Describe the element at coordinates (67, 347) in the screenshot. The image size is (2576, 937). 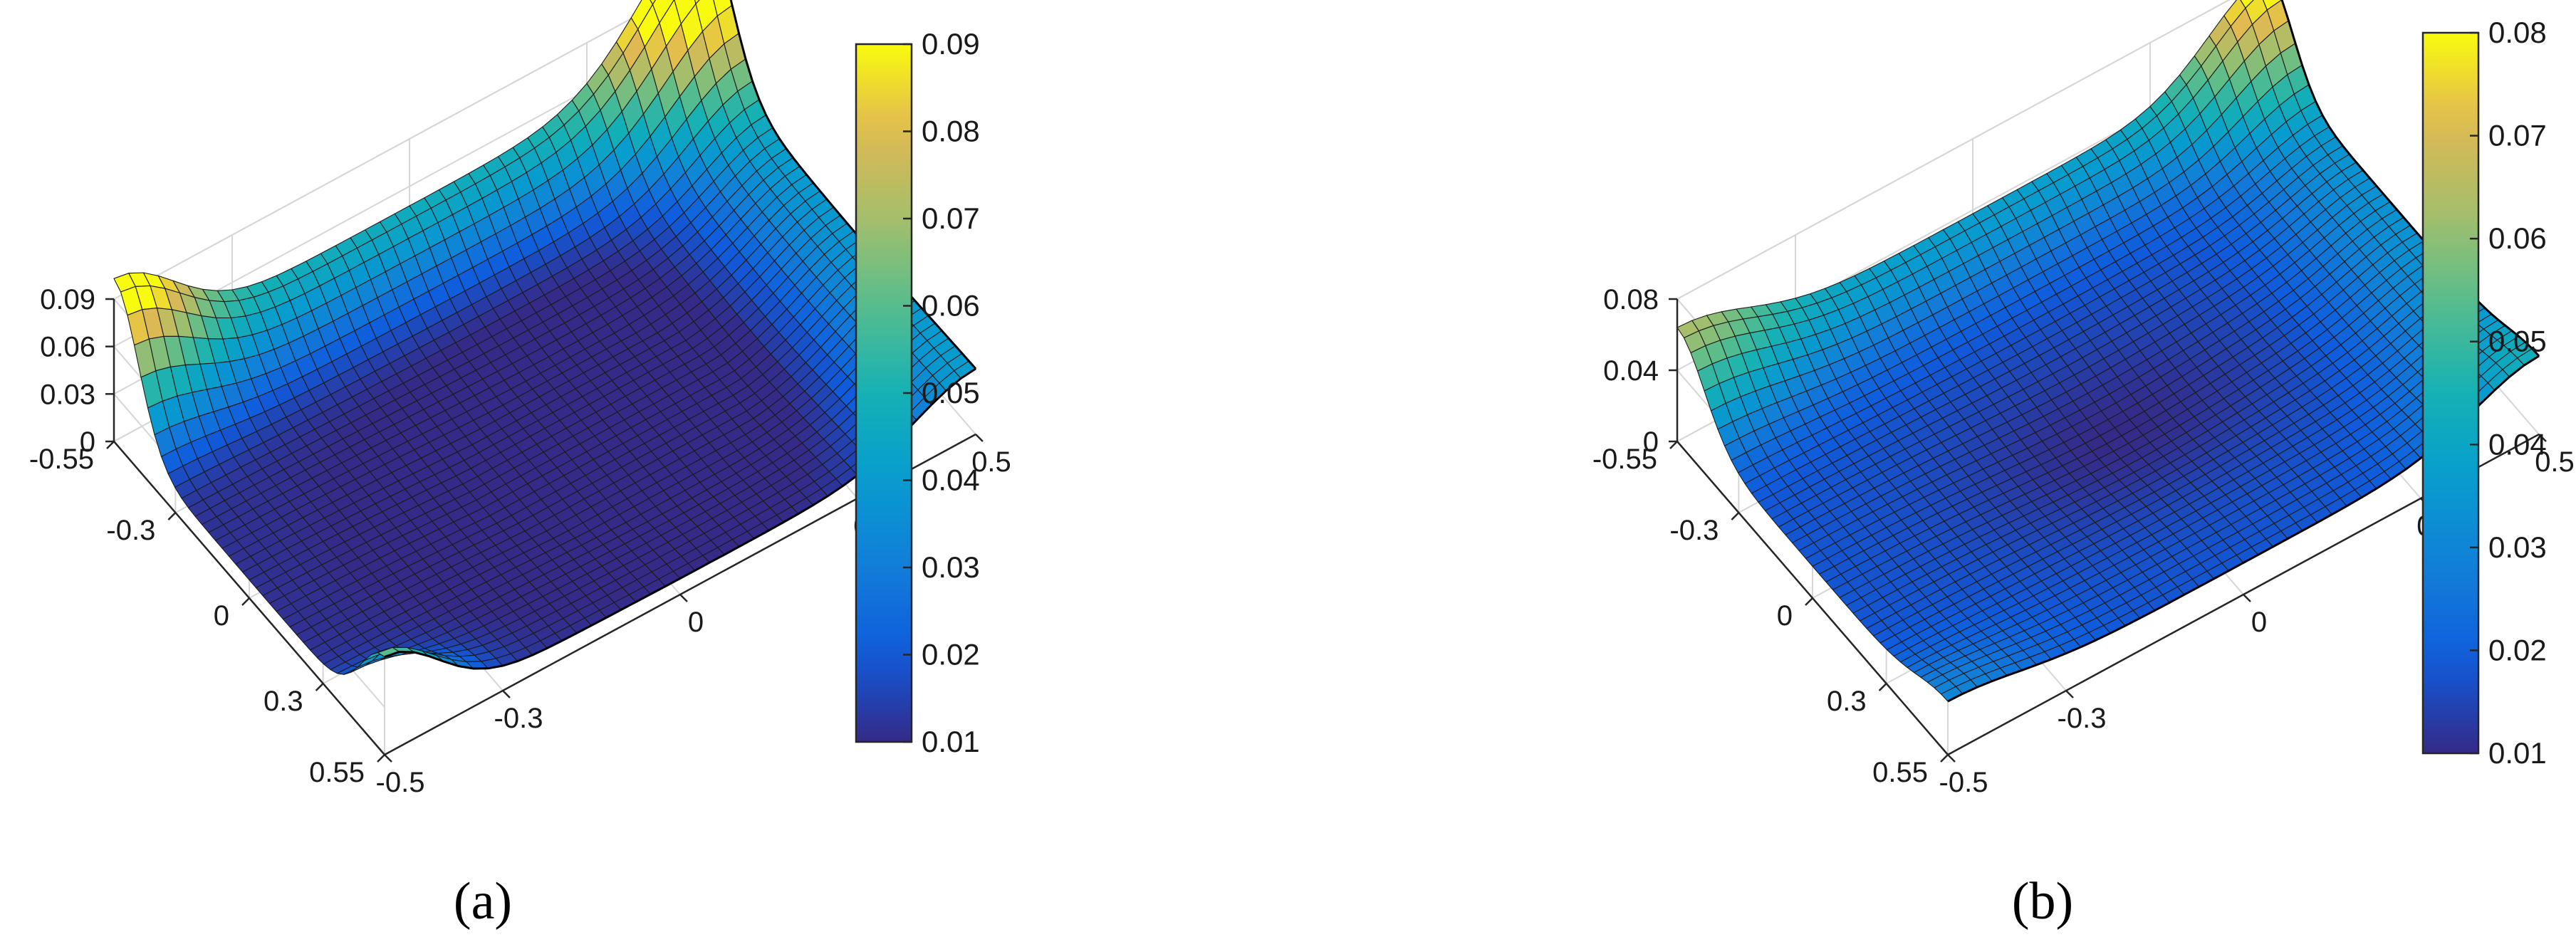
I see `z-tick-label: 0.06` at that location.